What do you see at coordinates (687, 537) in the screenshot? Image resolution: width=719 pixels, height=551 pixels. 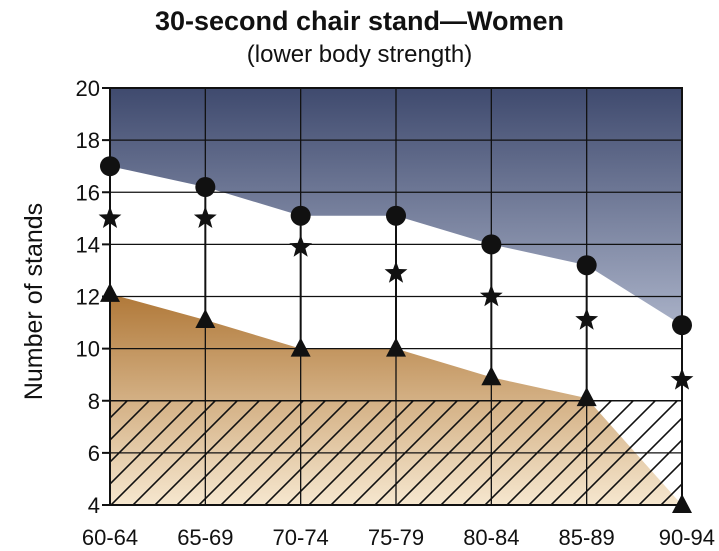 I see `x-tick-label: 90-94` at bounding box center [687, 537].